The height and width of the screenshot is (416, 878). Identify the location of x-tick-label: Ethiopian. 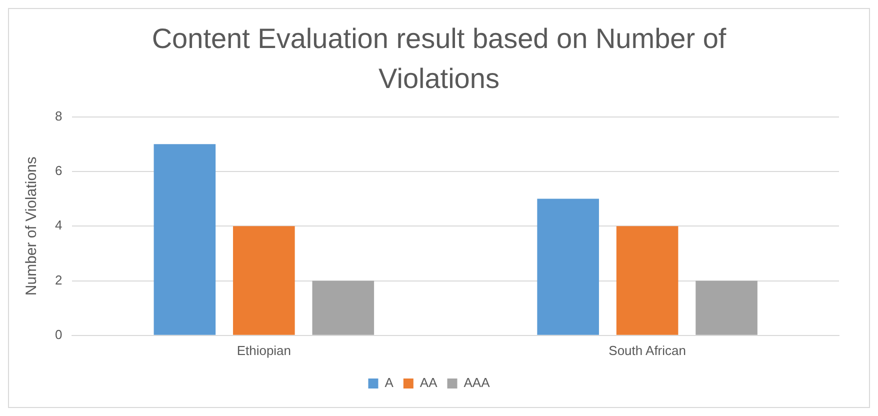
(264, 350).